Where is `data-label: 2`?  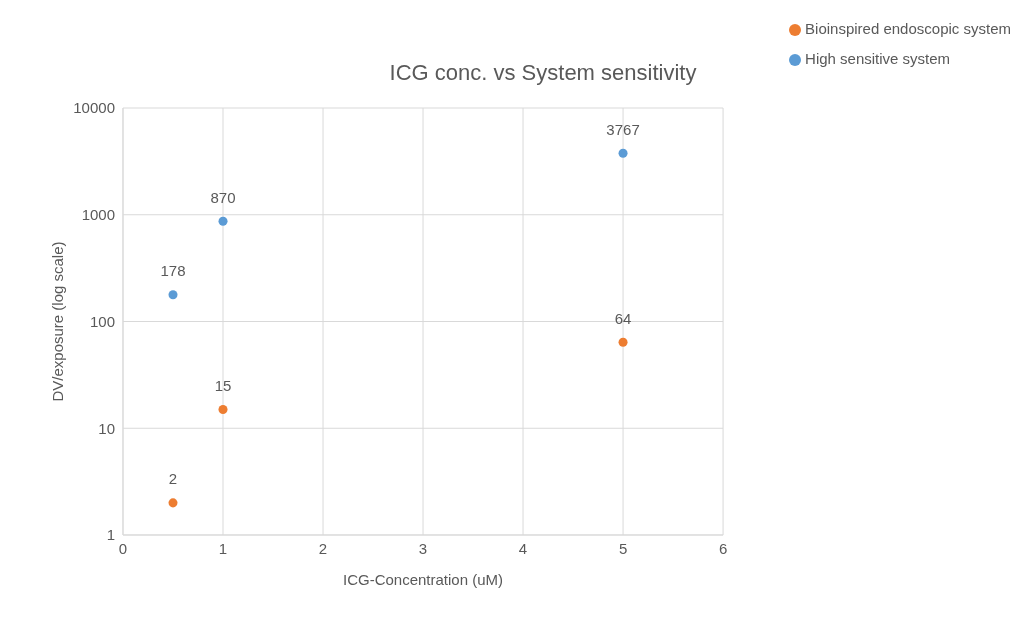
data-label: 2 is located at coordinates (173, 479).